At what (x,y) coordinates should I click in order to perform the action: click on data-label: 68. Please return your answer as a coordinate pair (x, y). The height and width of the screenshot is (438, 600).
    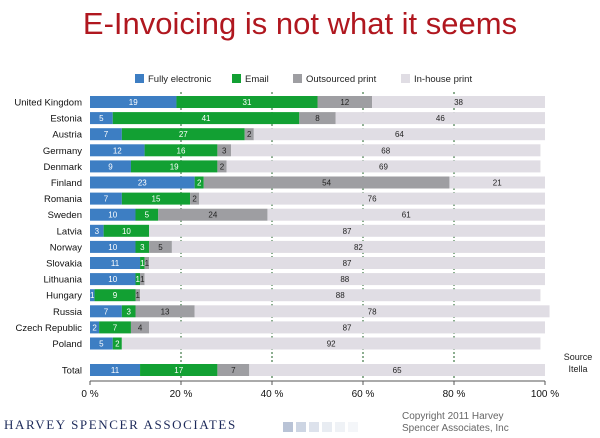
    Looking at the image, I should click on (385, 150).